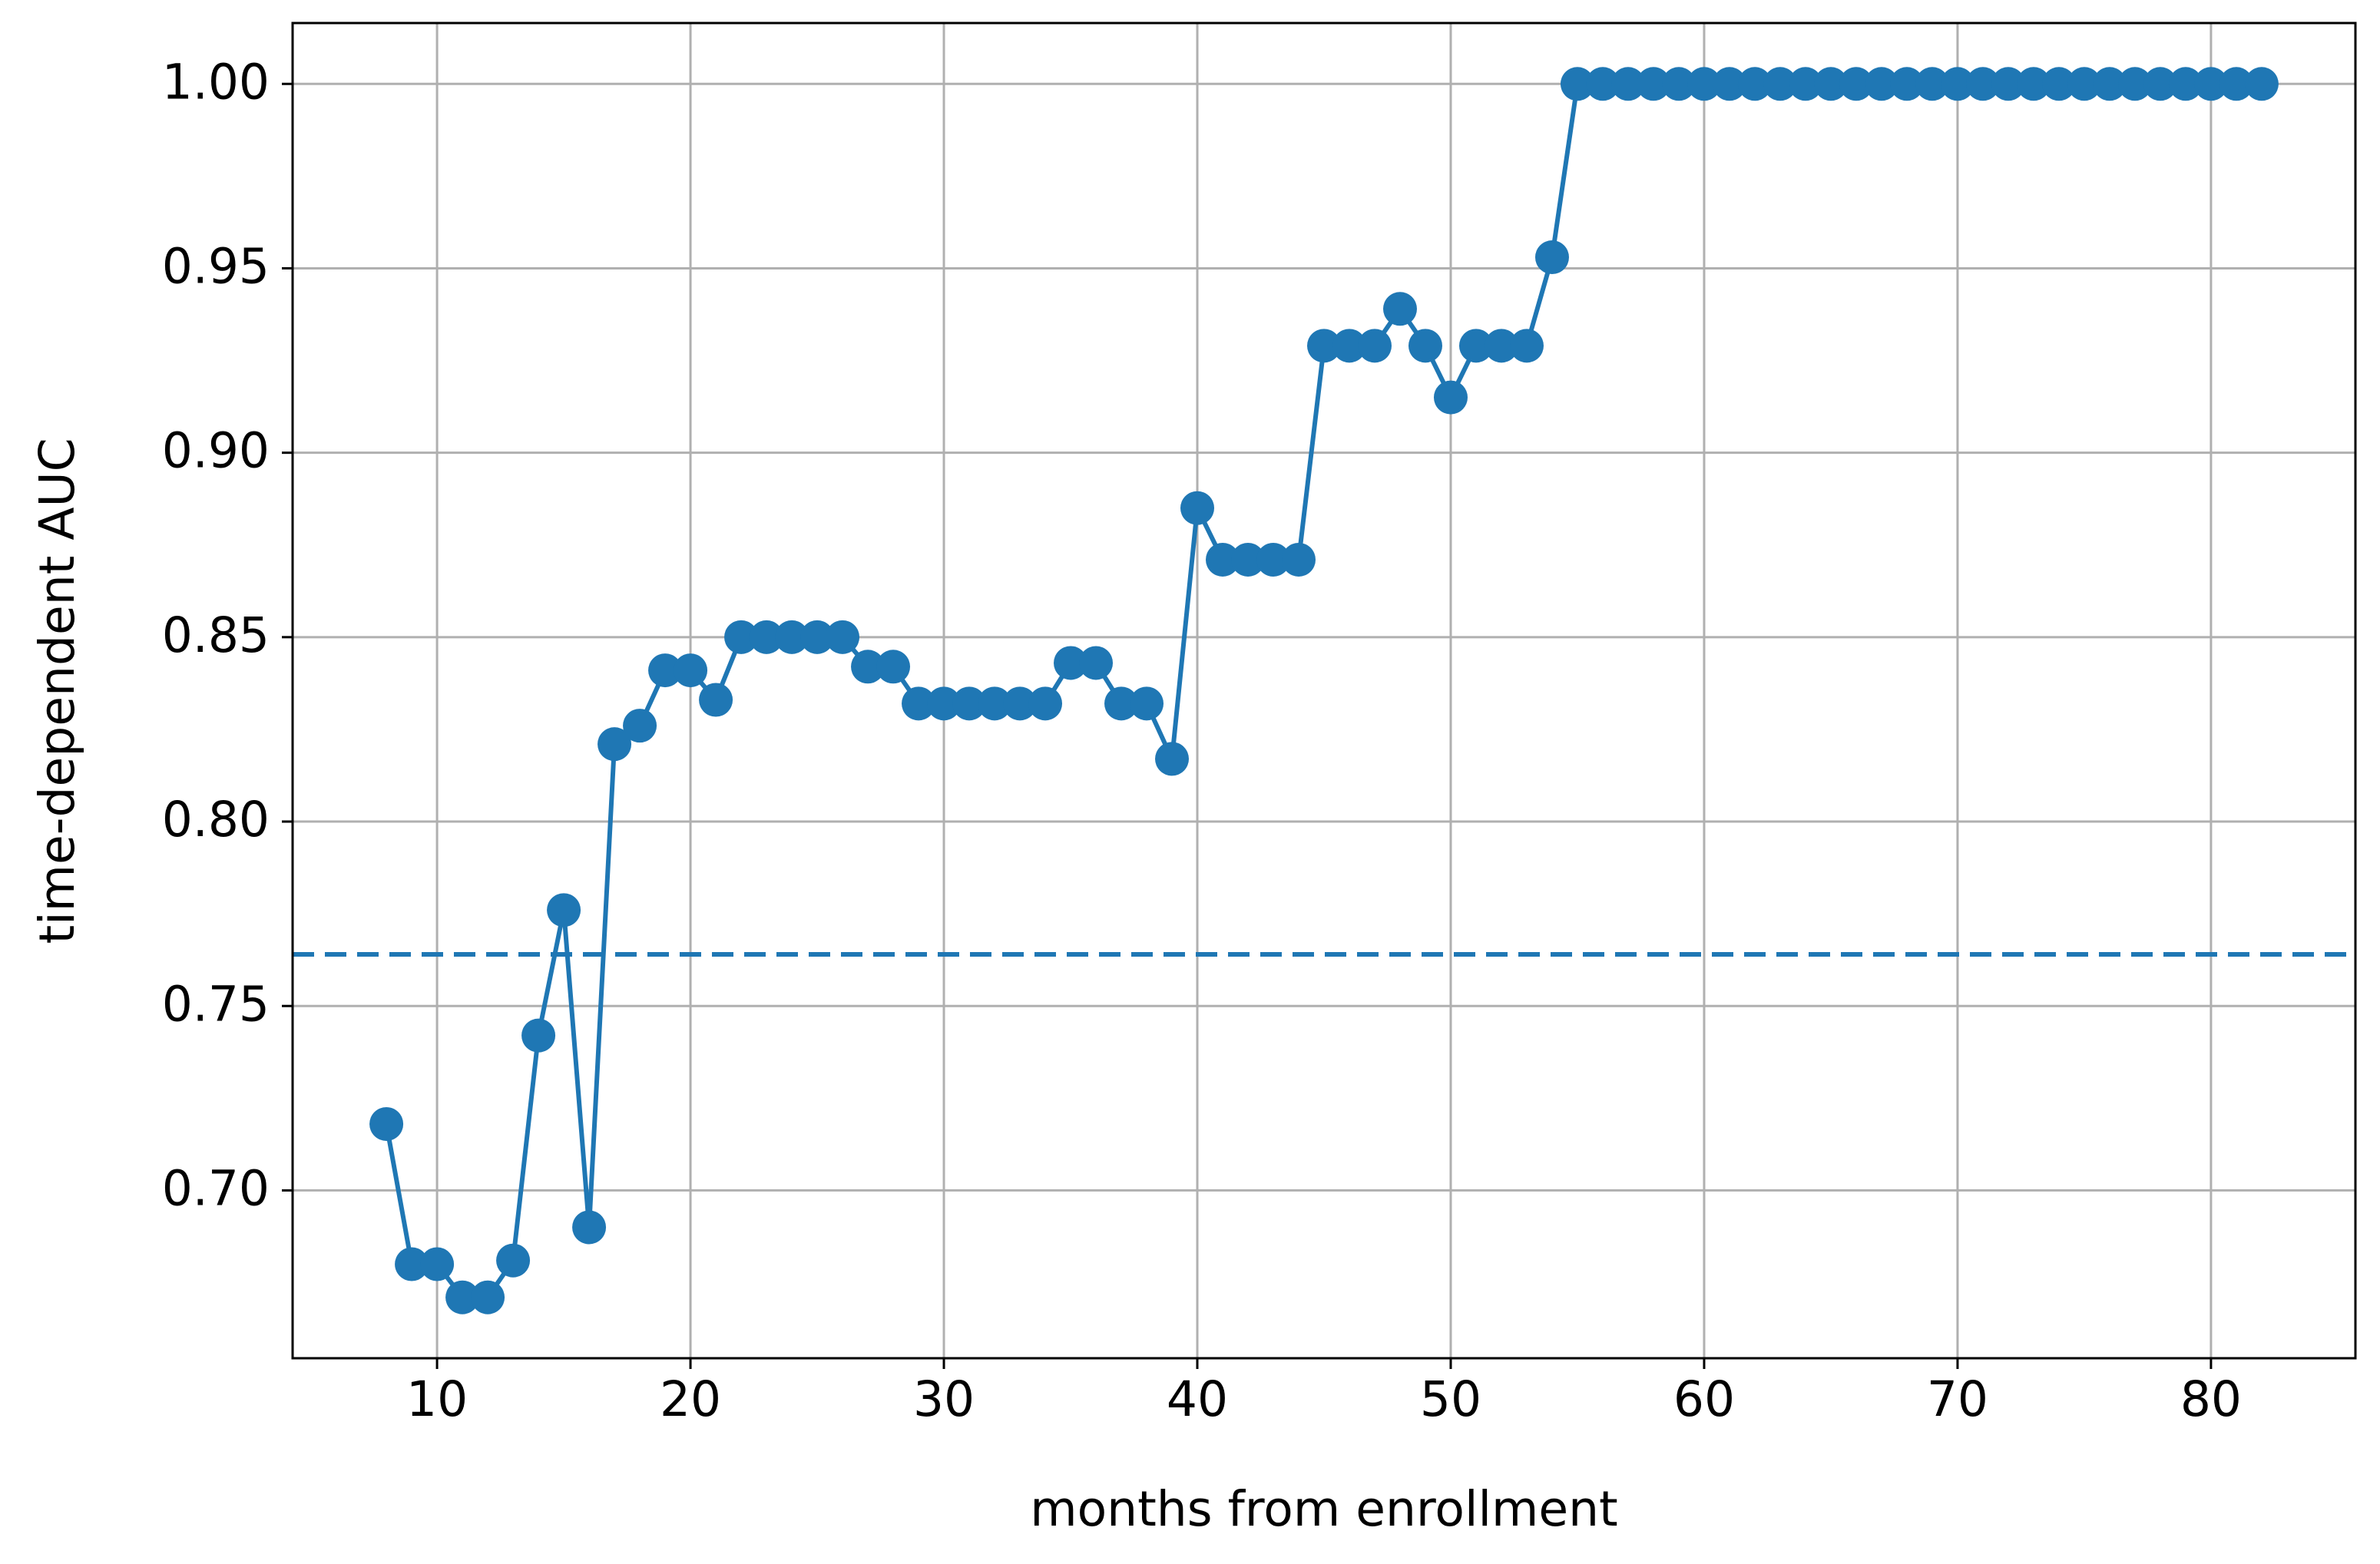 The height and width of the screenshot is (1564, 2380). What do you see at coordinates (216, 820) in the screenshot?
I see `y-tick-label: 0.80` at bounding box center [216, 820].